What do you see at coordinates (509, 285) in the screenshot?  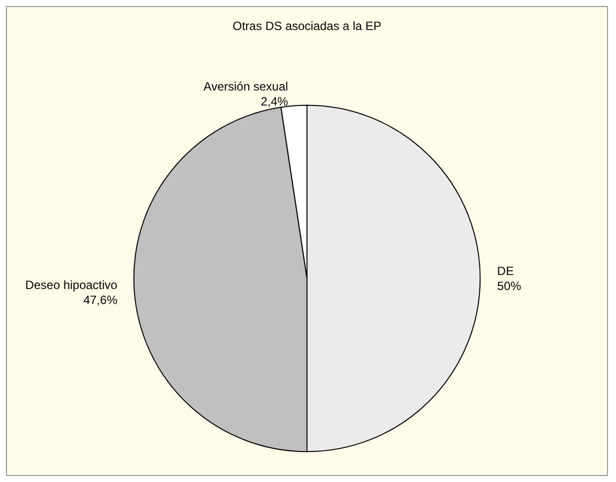 I see `data-label: 50%` at bounding box center [509, 285].